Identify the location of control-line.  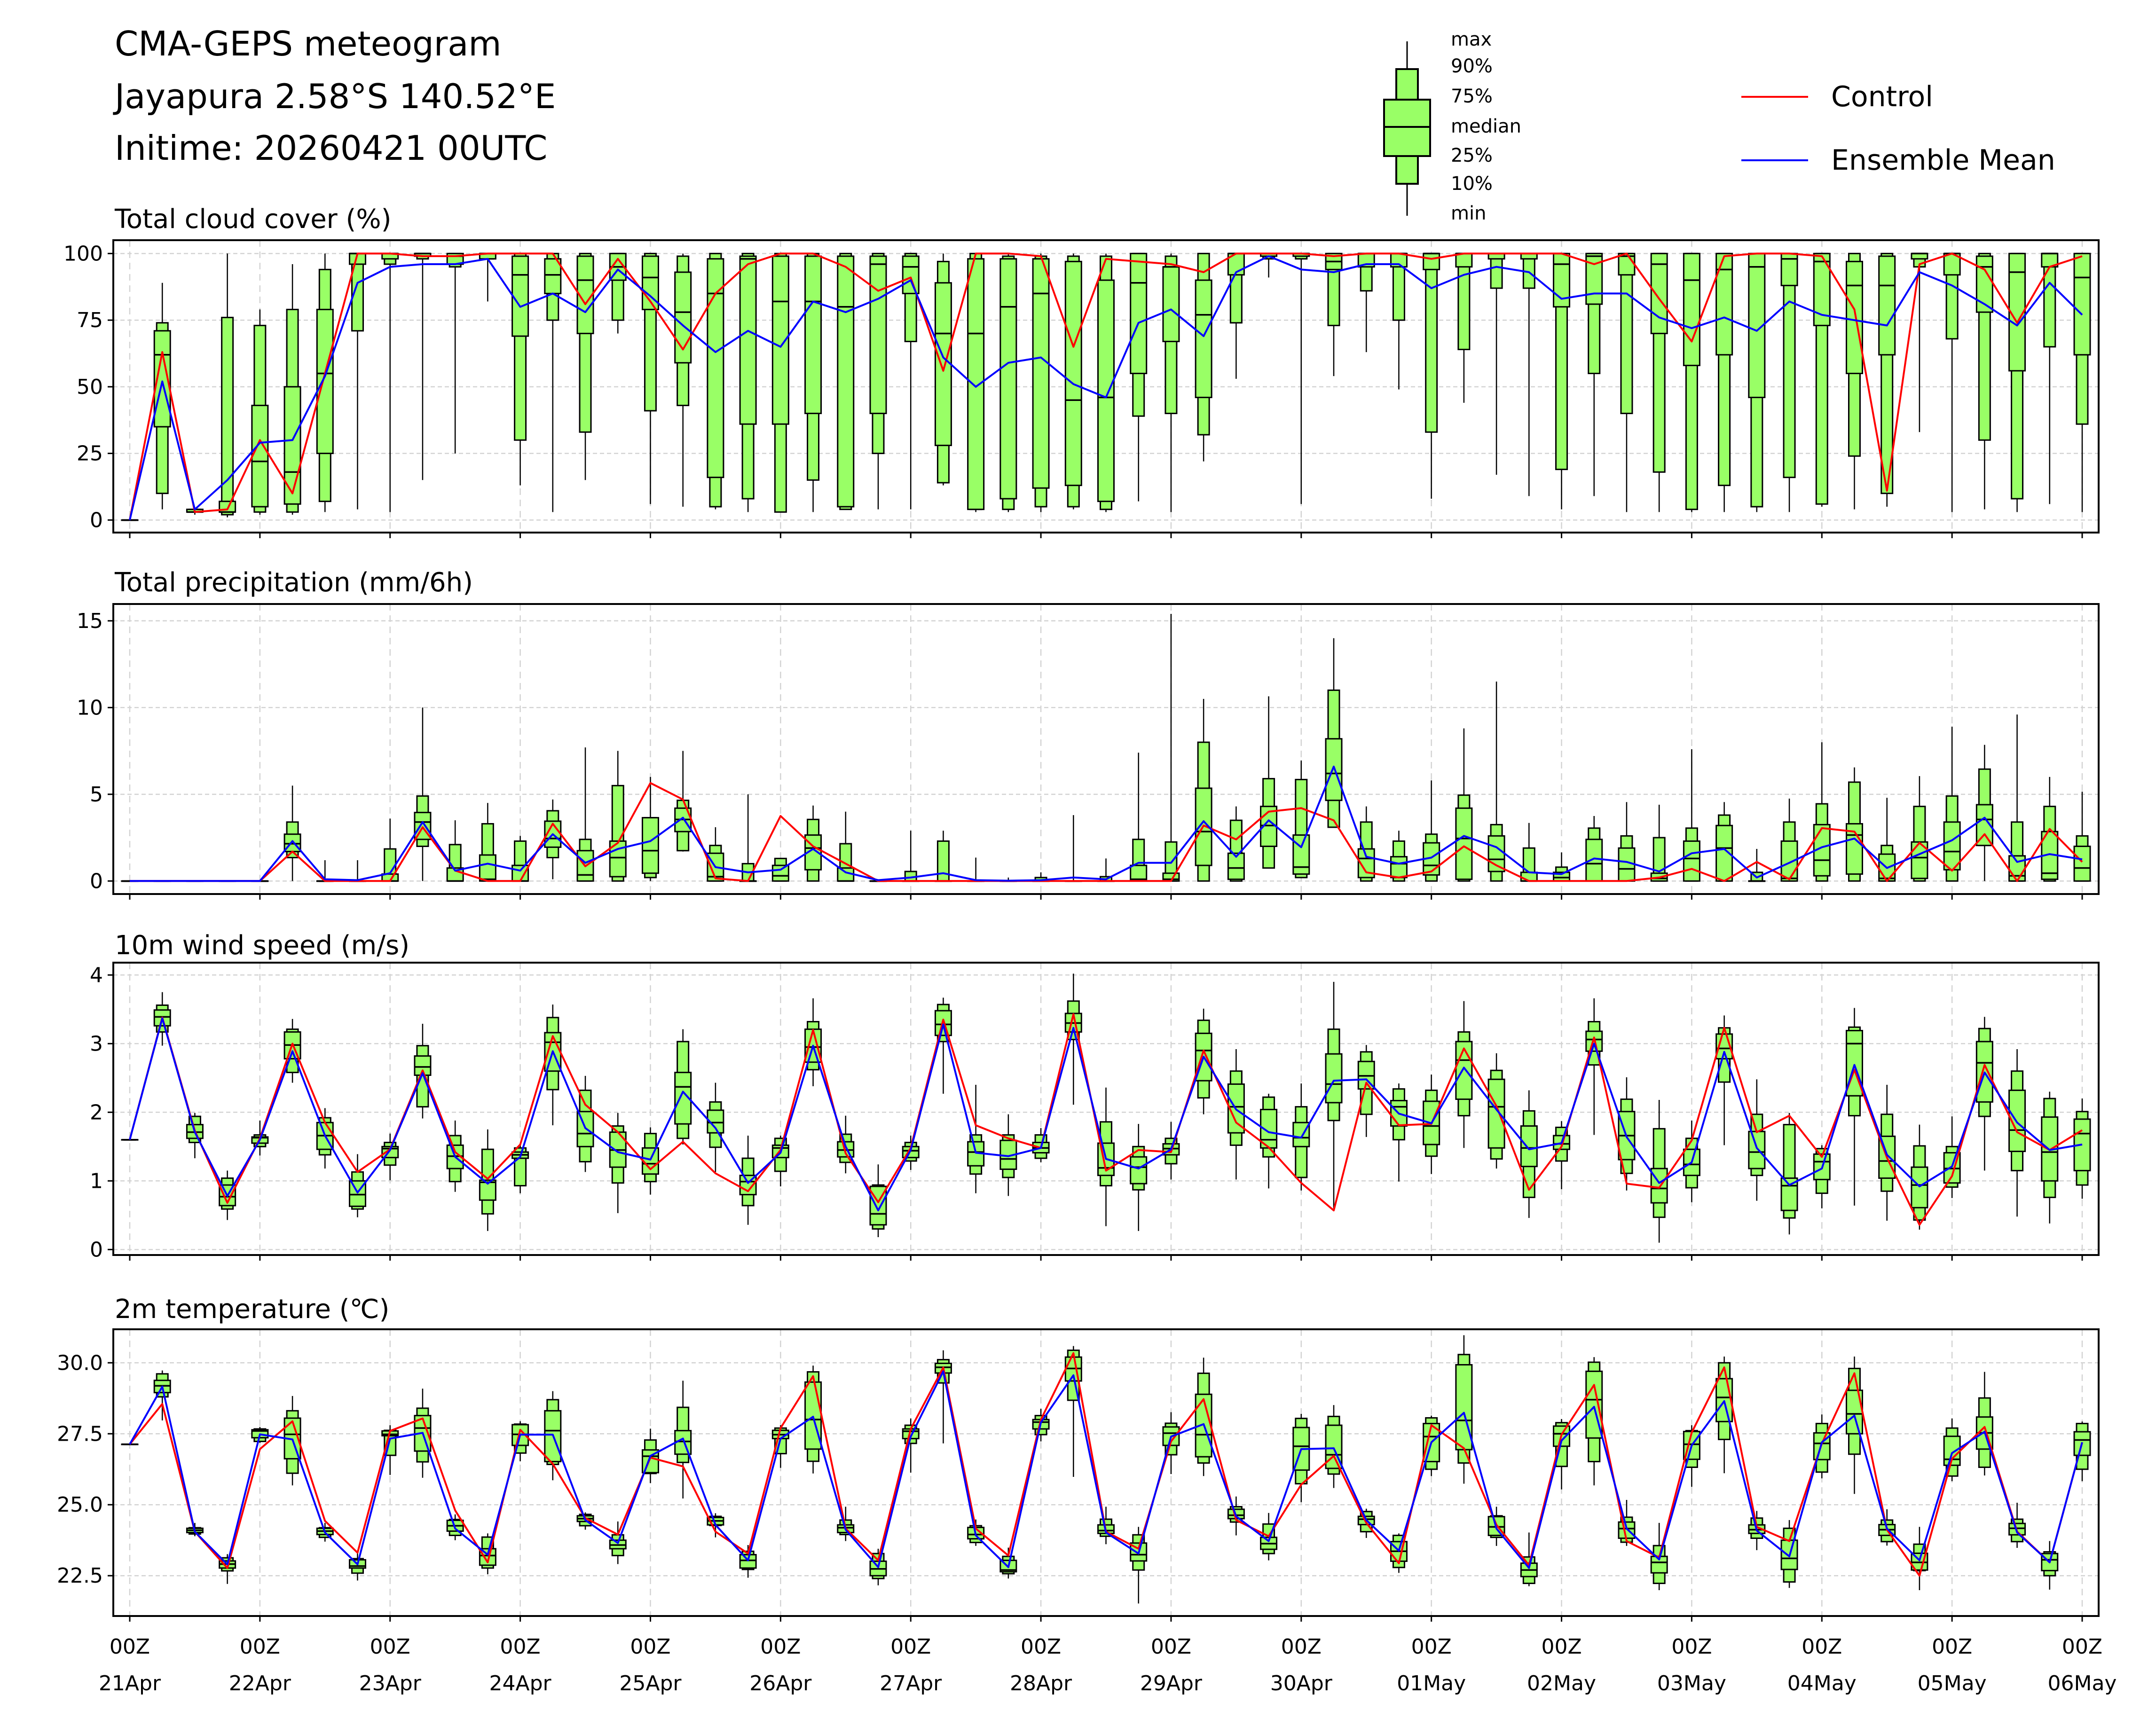
(1106, 386).